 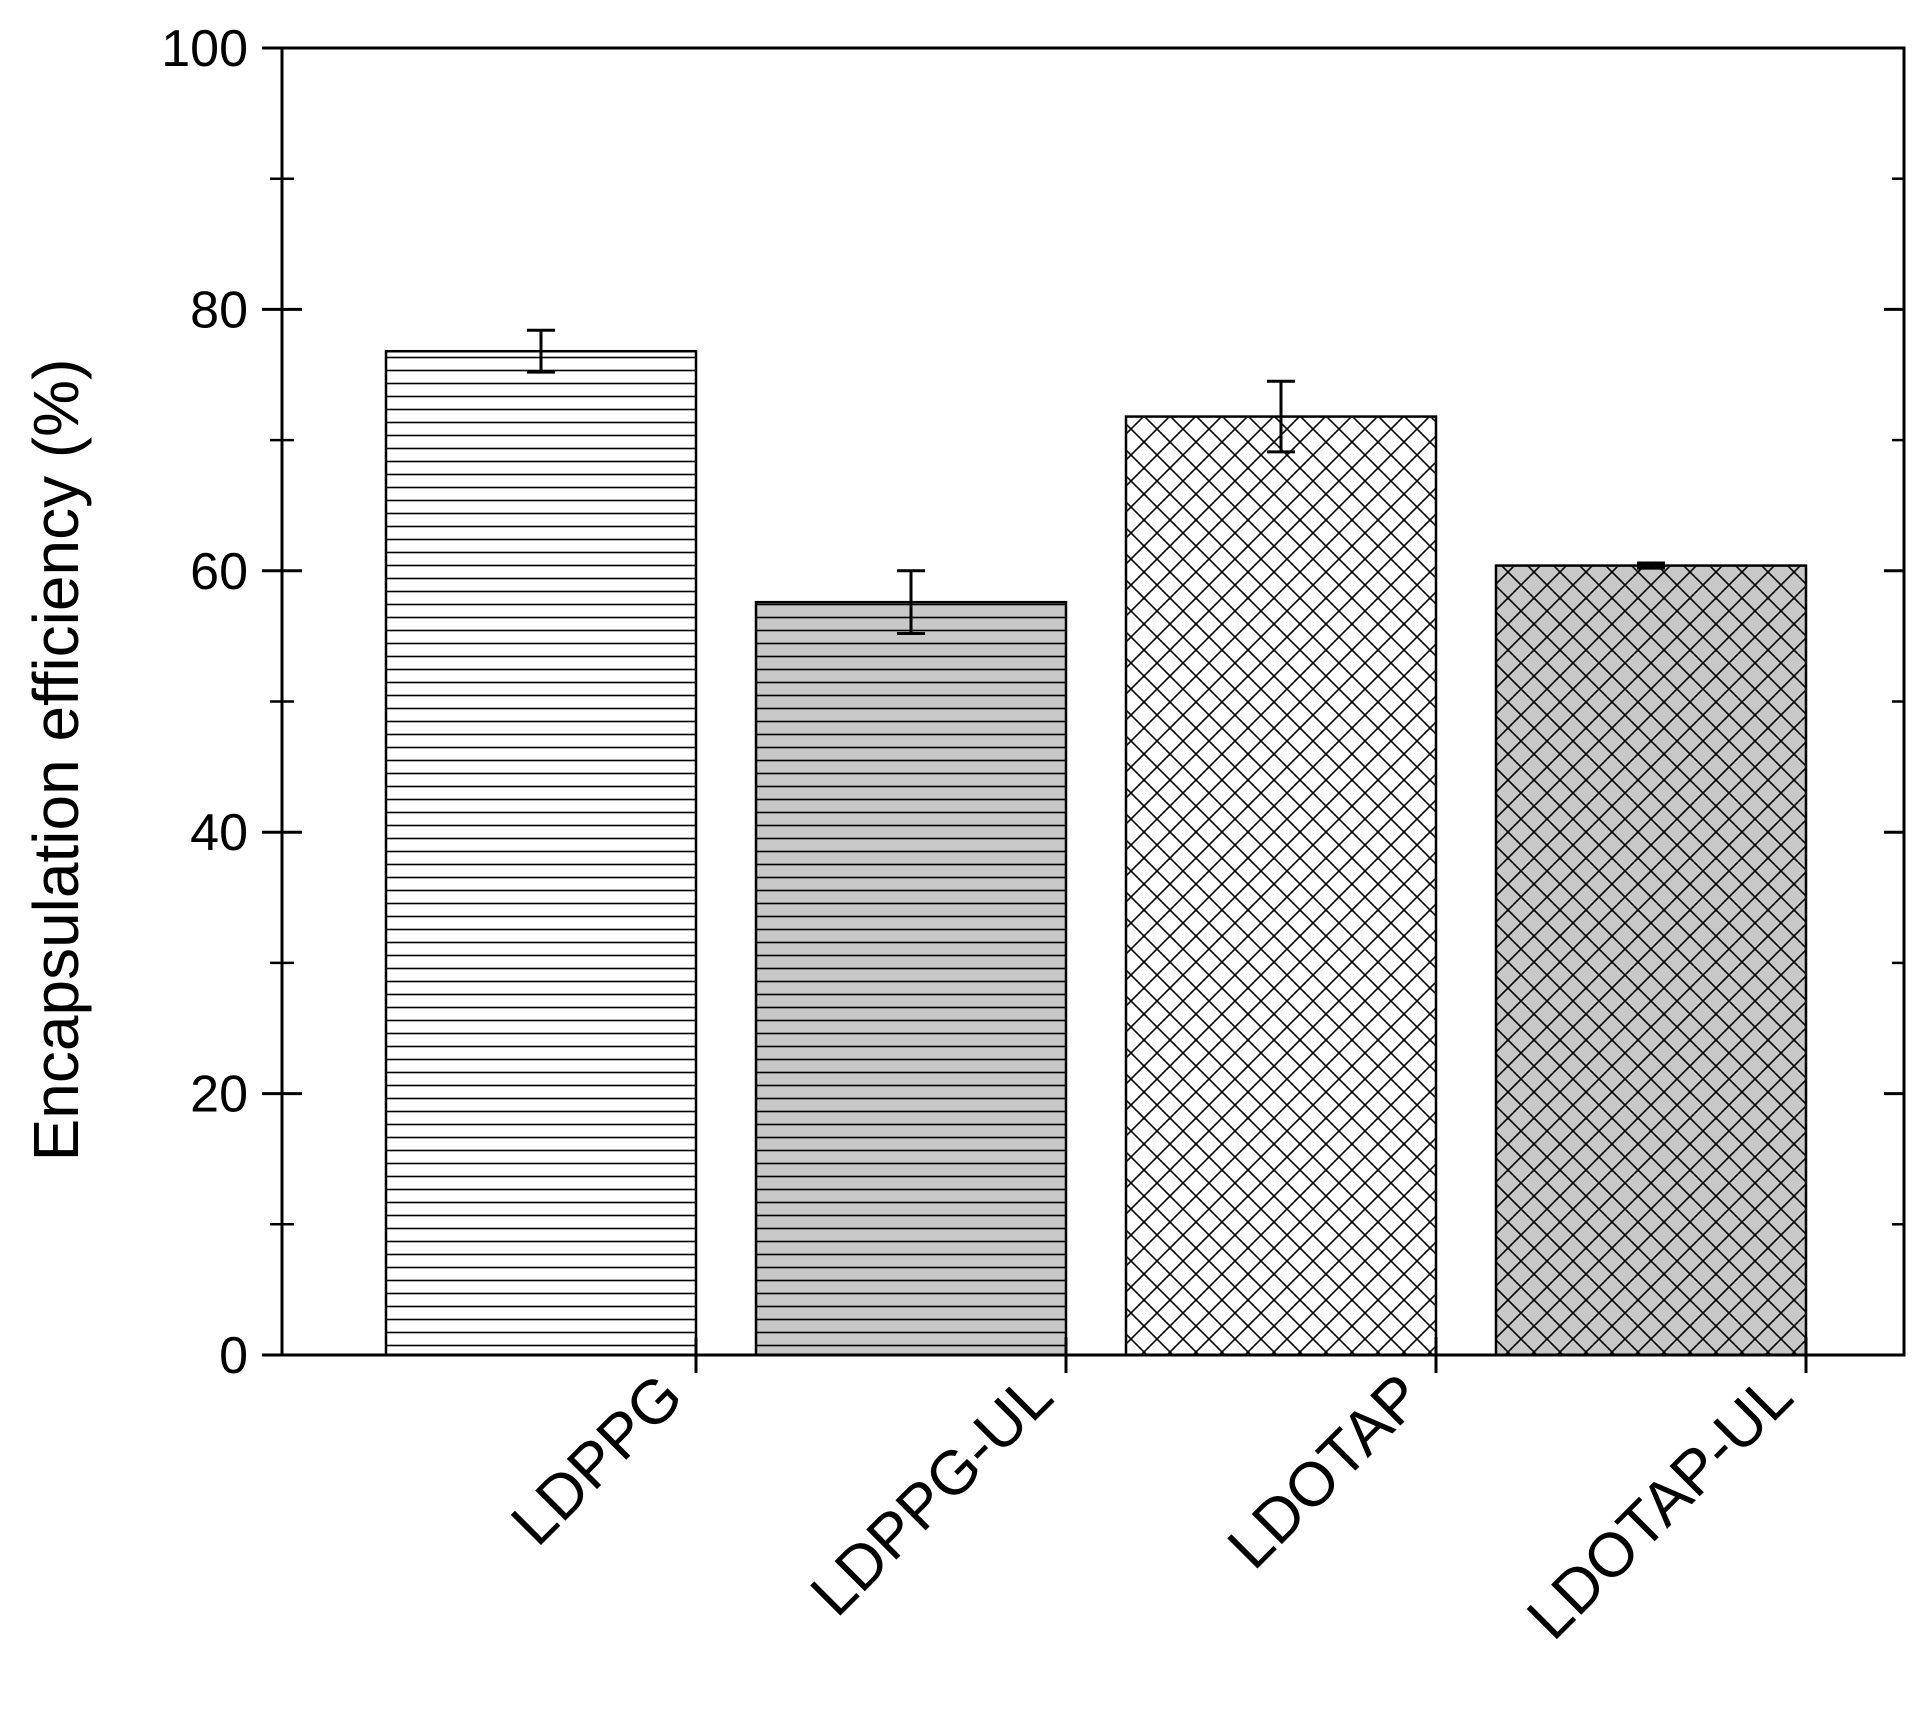 I want to click on y-tick-label: 0, so click(x=233, y=1356).